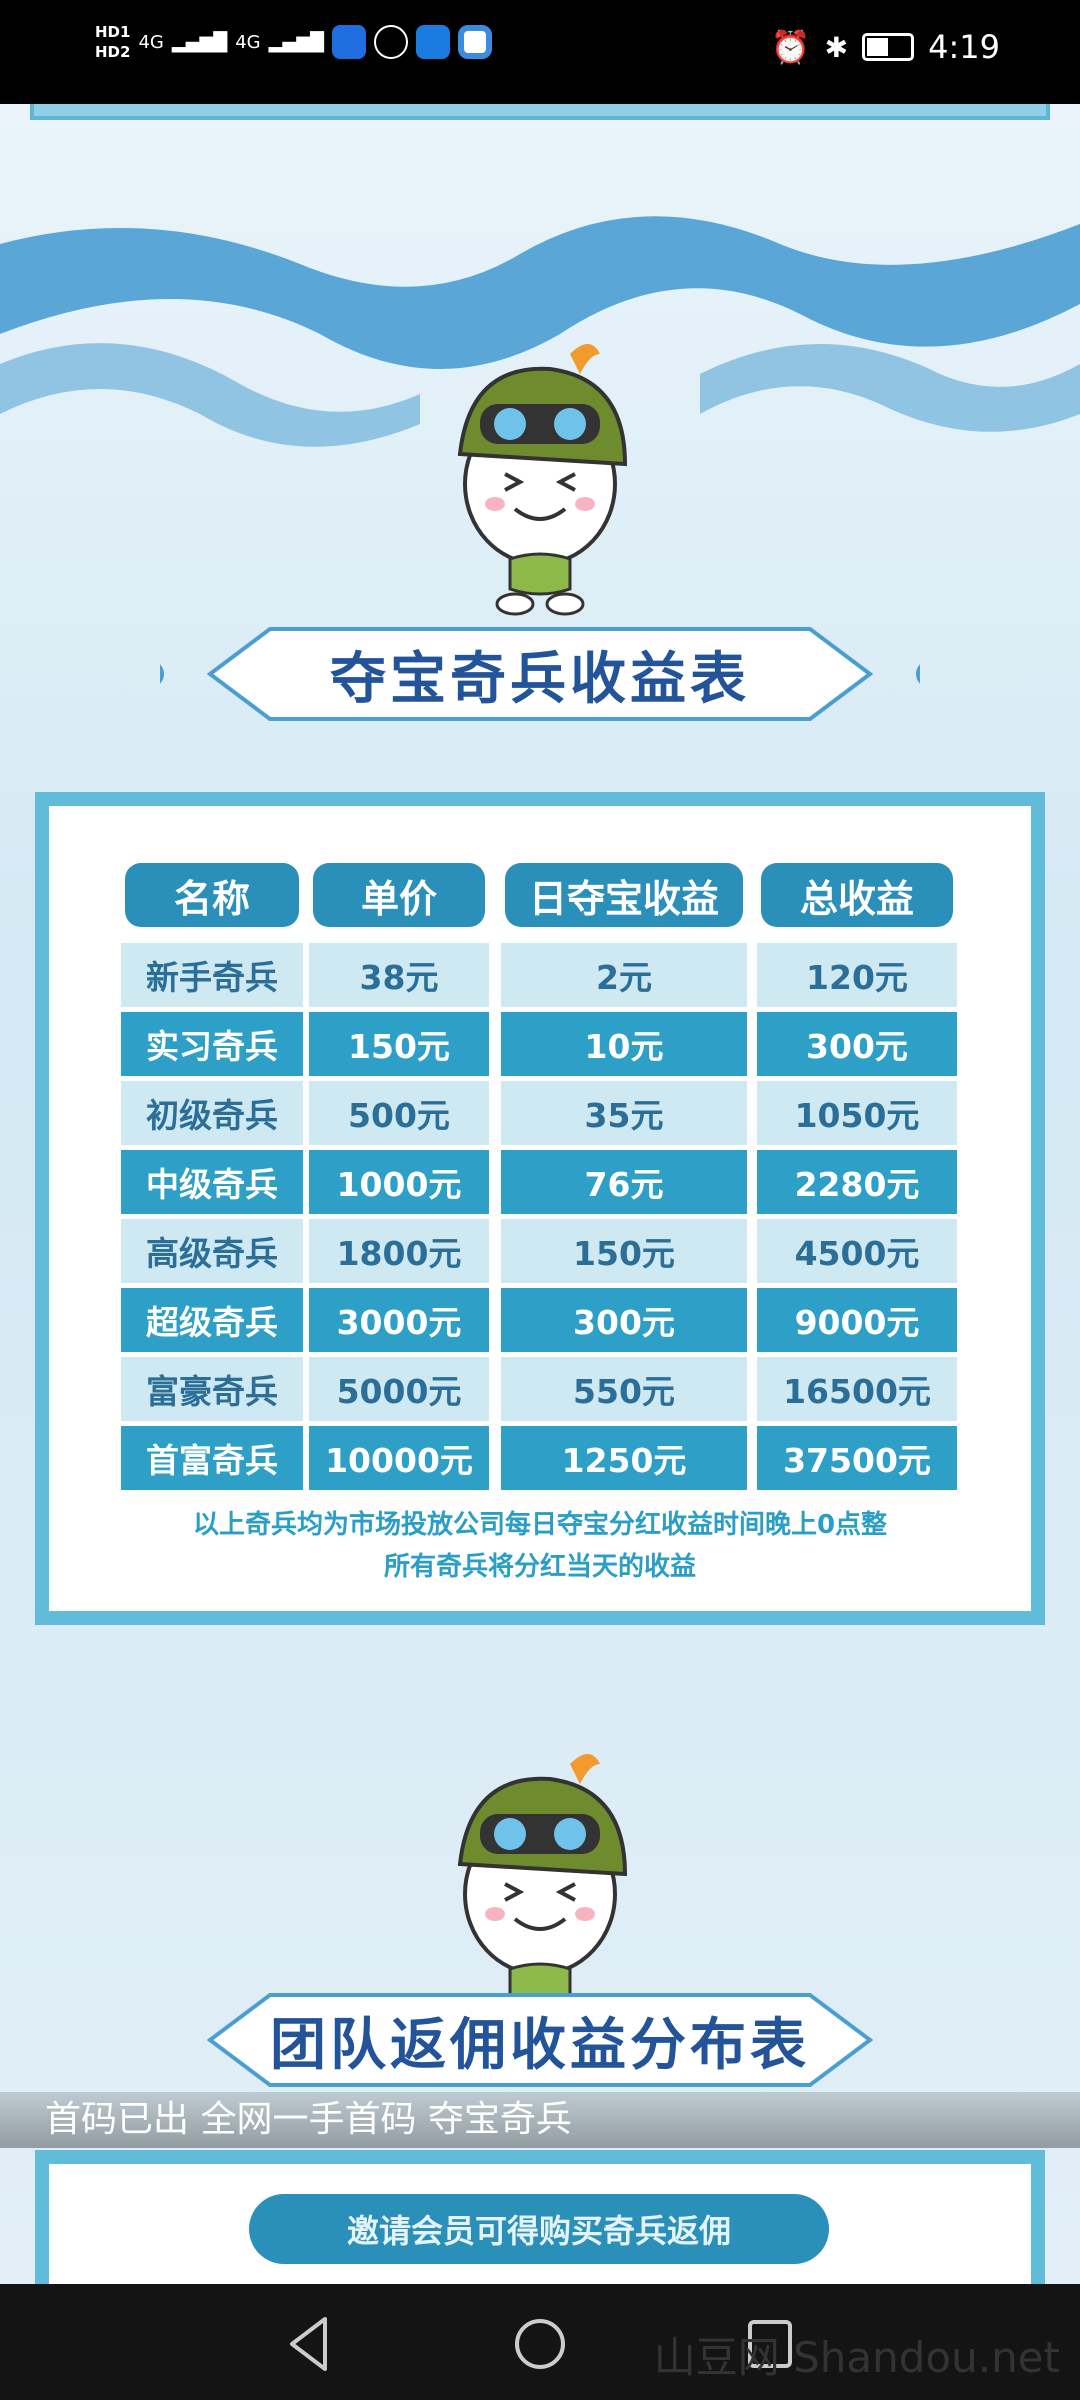  I want to click on table-cell: 10000元, so click(399, 1458).